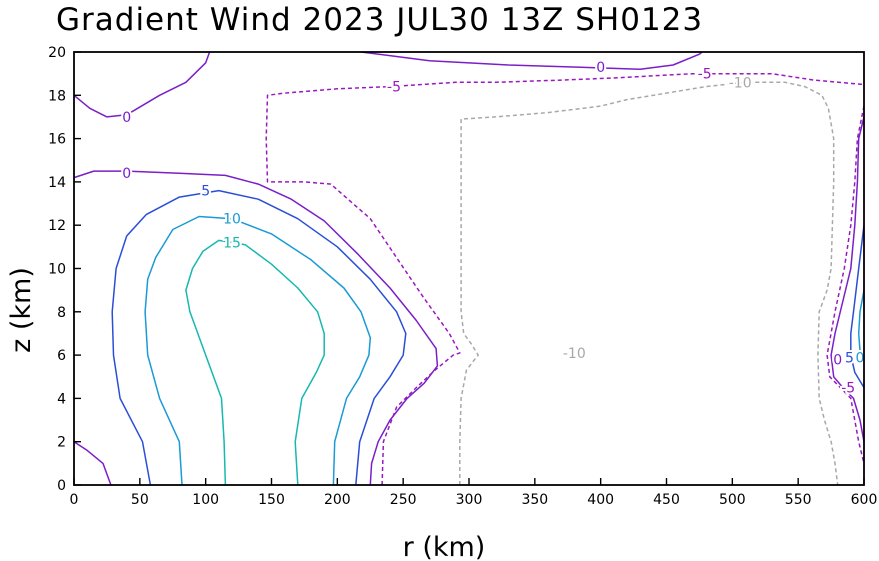 The image size is (879, 561). Describe the element at coordinates (21, 310) in the screenshot. I see `y-axis-label: z (km)` at that location.